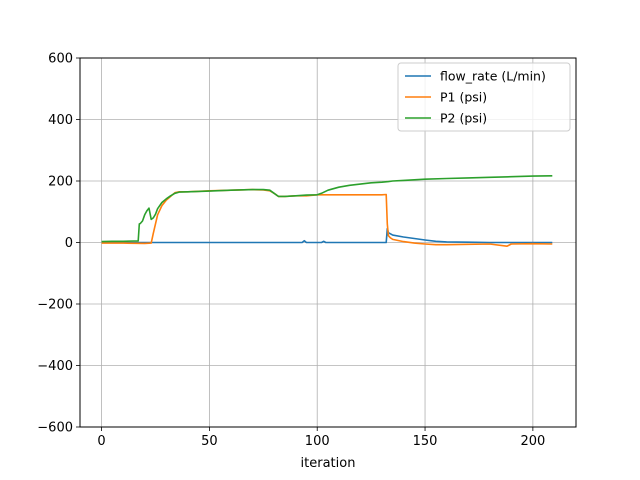 This screenshot has width=640, height=480. Describe the element at coordinates (317, 441) in the screenshot. I see `x-tick-label: 100` at that location.